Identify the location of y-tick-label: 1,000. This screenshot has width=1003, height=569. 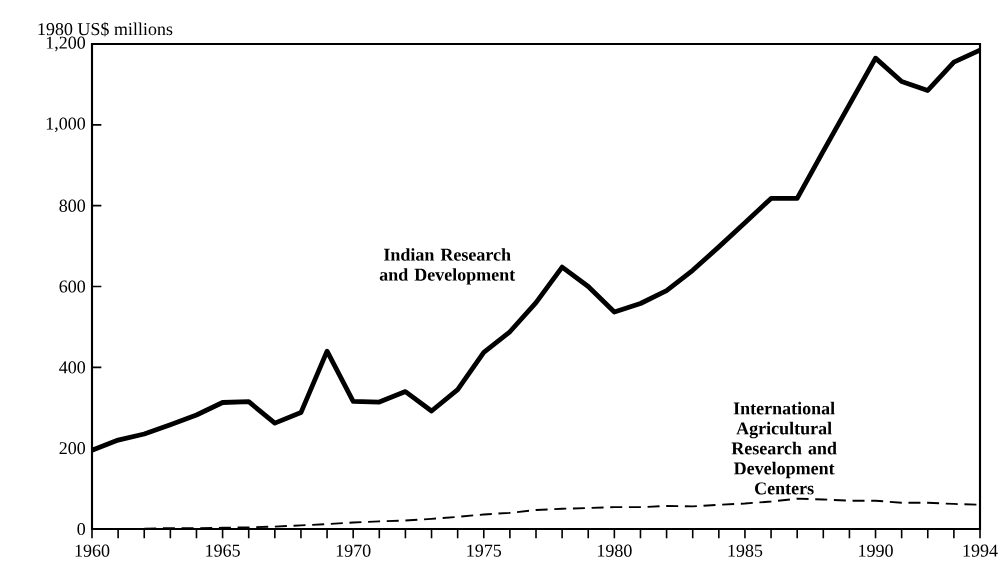
(66, 125).